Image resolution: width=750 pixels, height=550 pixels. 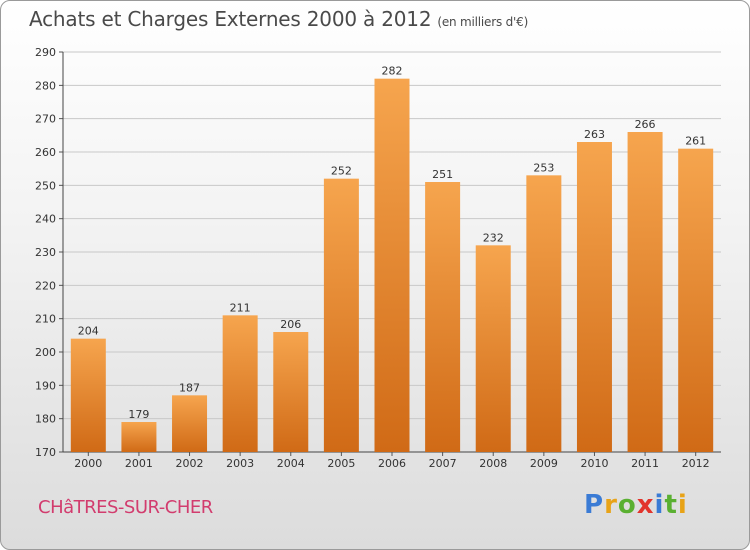 I want to click on y-tick-label: 220, so click(x=45, y=285).